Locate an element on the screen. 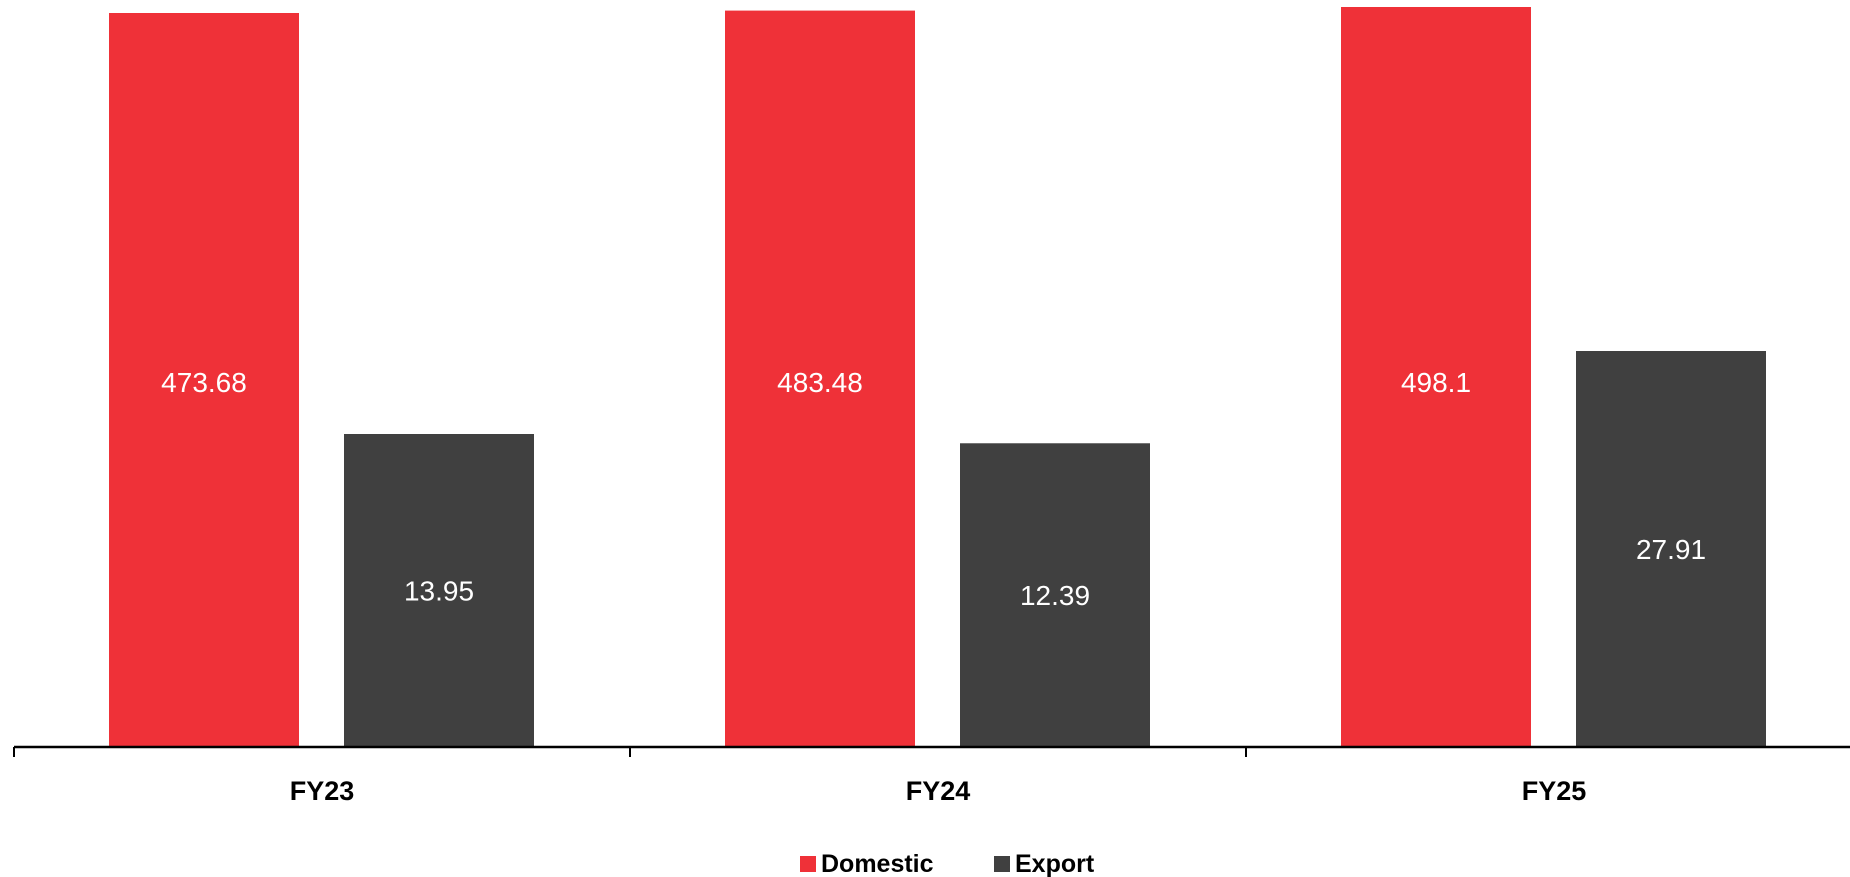 This screenshot has width=1850, height=877. legend-label-domestic: Domestic is located at coordinates (877, 863).